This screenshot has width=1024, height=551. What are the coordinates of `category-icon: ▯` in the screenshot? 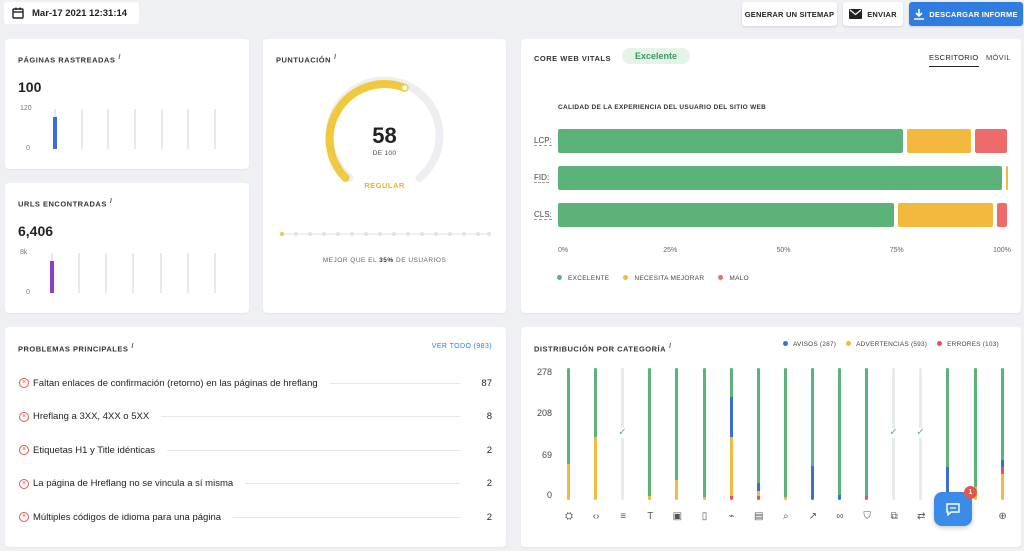 It's located at (704, 516).